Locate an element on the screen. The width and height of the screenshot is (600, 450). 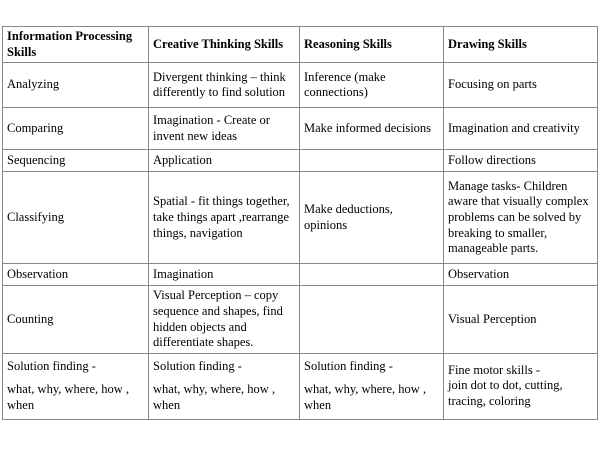
header-reasoning-skills: Reasoning Skills is located at coordinates (371, 44).